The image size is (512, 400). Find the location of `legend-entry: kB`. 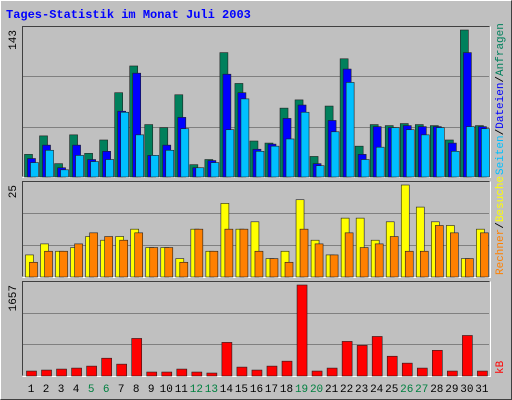

legend-entry: kB is located at coordinates (501, 367).